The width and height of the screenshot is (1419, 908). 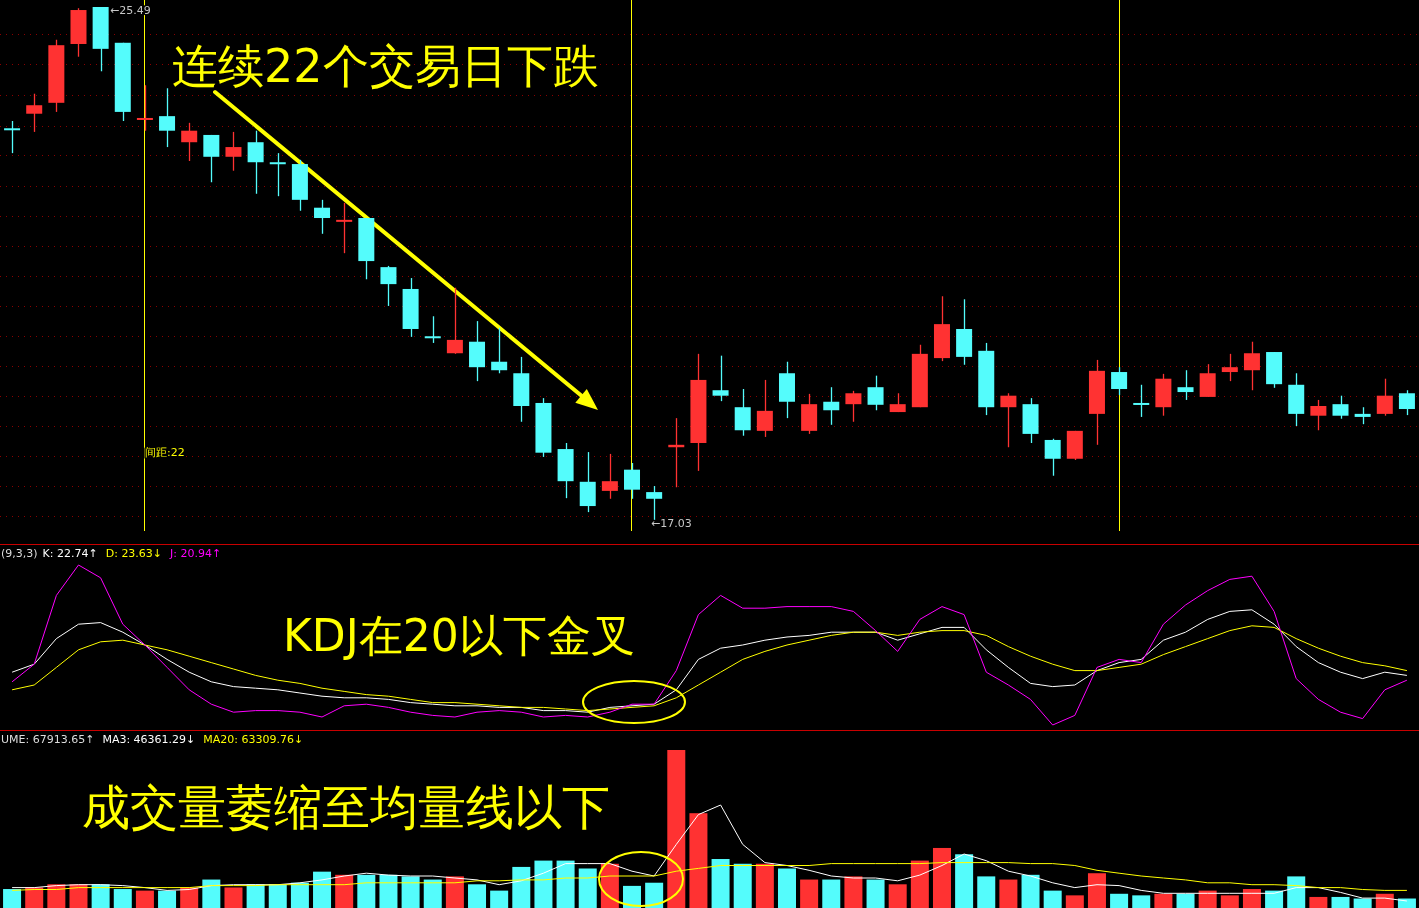 I want to click on text: MA20: 63309.76↓, so click(x=253, y=739).